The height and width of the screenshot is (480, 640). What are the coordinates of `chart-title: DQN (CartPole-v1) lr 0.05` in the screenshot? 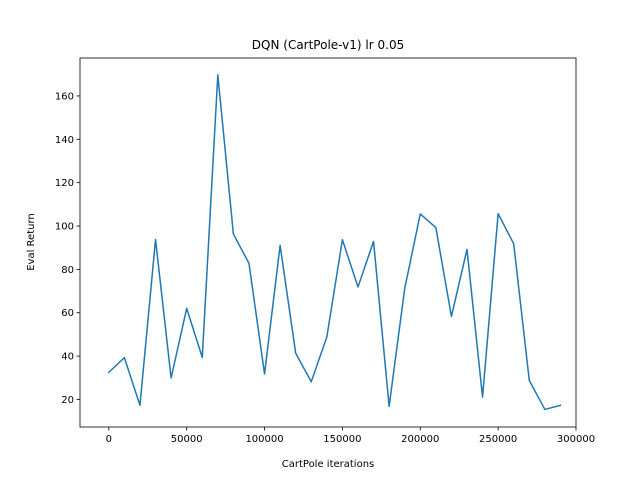 It's located at (328, 45).